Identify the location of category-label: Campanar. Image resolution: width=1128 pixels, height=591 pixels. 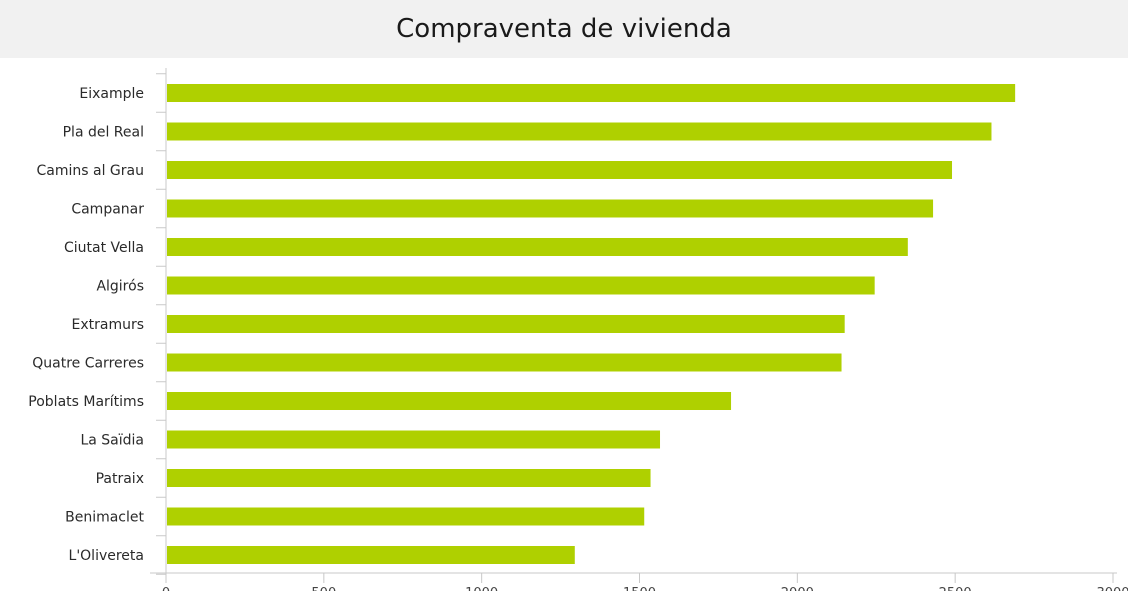
(107, 210).